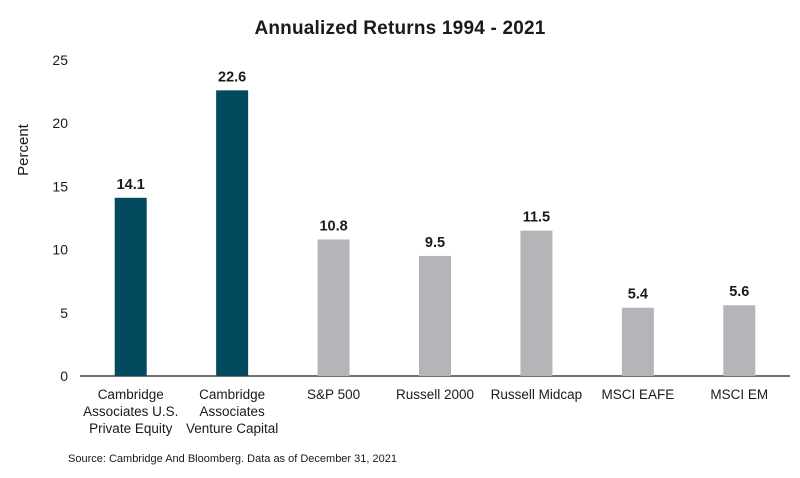  What do you see at coordinates (537, 394) in the screenshot?
I see `x-tick-label: Russell Midcap` at bounding box center [537, 394].